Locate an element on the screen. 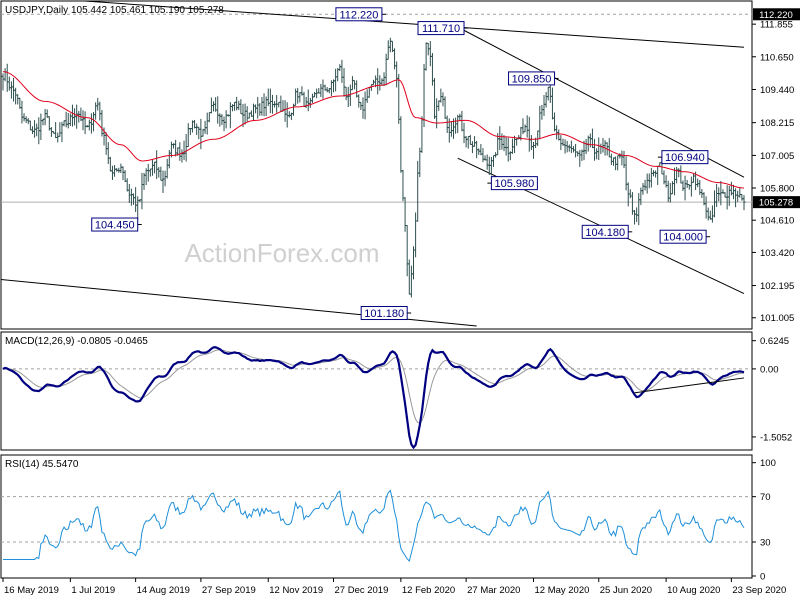 Image resolution: width=800 pixels, height=600 pixels. swing-price-label: 104.450 is located at coordinates (116, 224).